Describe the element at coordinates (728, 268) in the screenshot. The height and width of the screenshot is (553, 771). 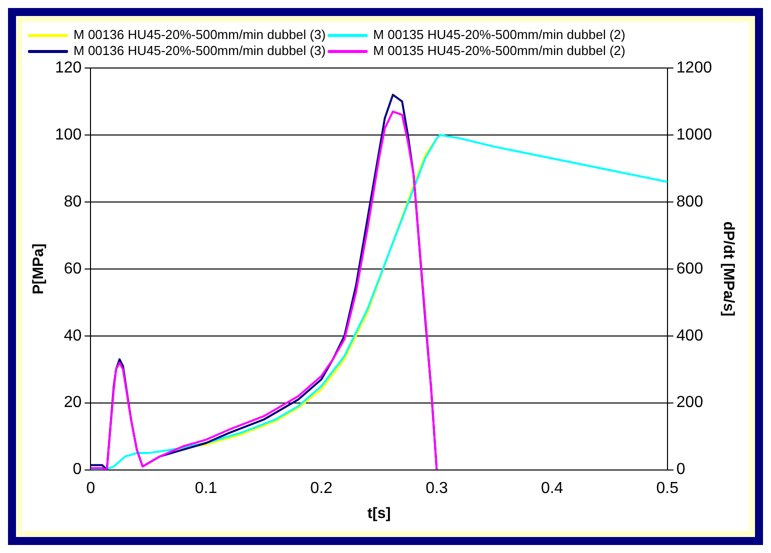
I see `y2-axis-title: dP/dt [MPa/s]` at that location.